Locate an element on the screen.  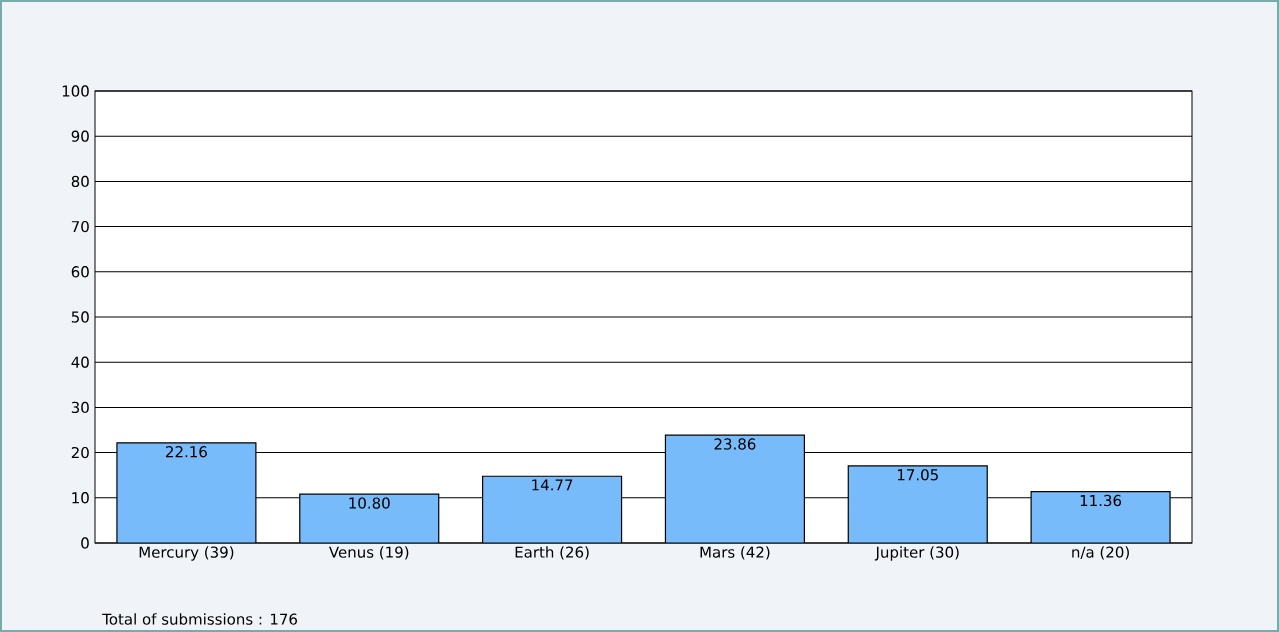
data-label: 17.05 is located at coordinates (917, 475).